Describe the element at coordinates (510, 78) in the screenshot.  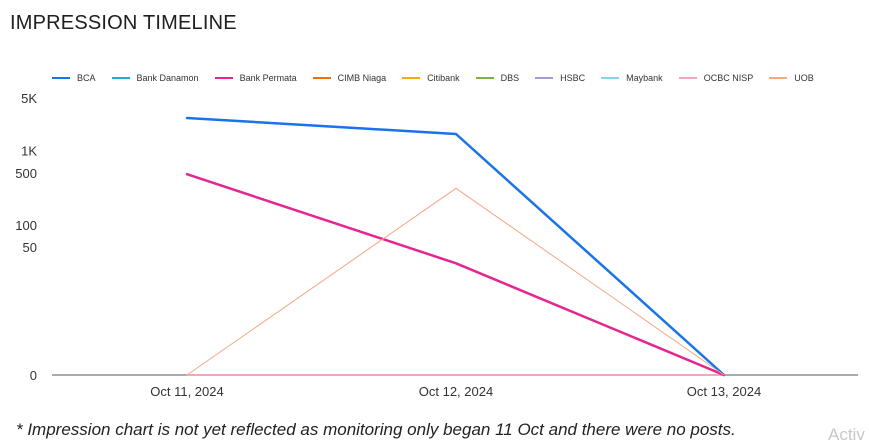
I see `legend-label: DBS` at that location.